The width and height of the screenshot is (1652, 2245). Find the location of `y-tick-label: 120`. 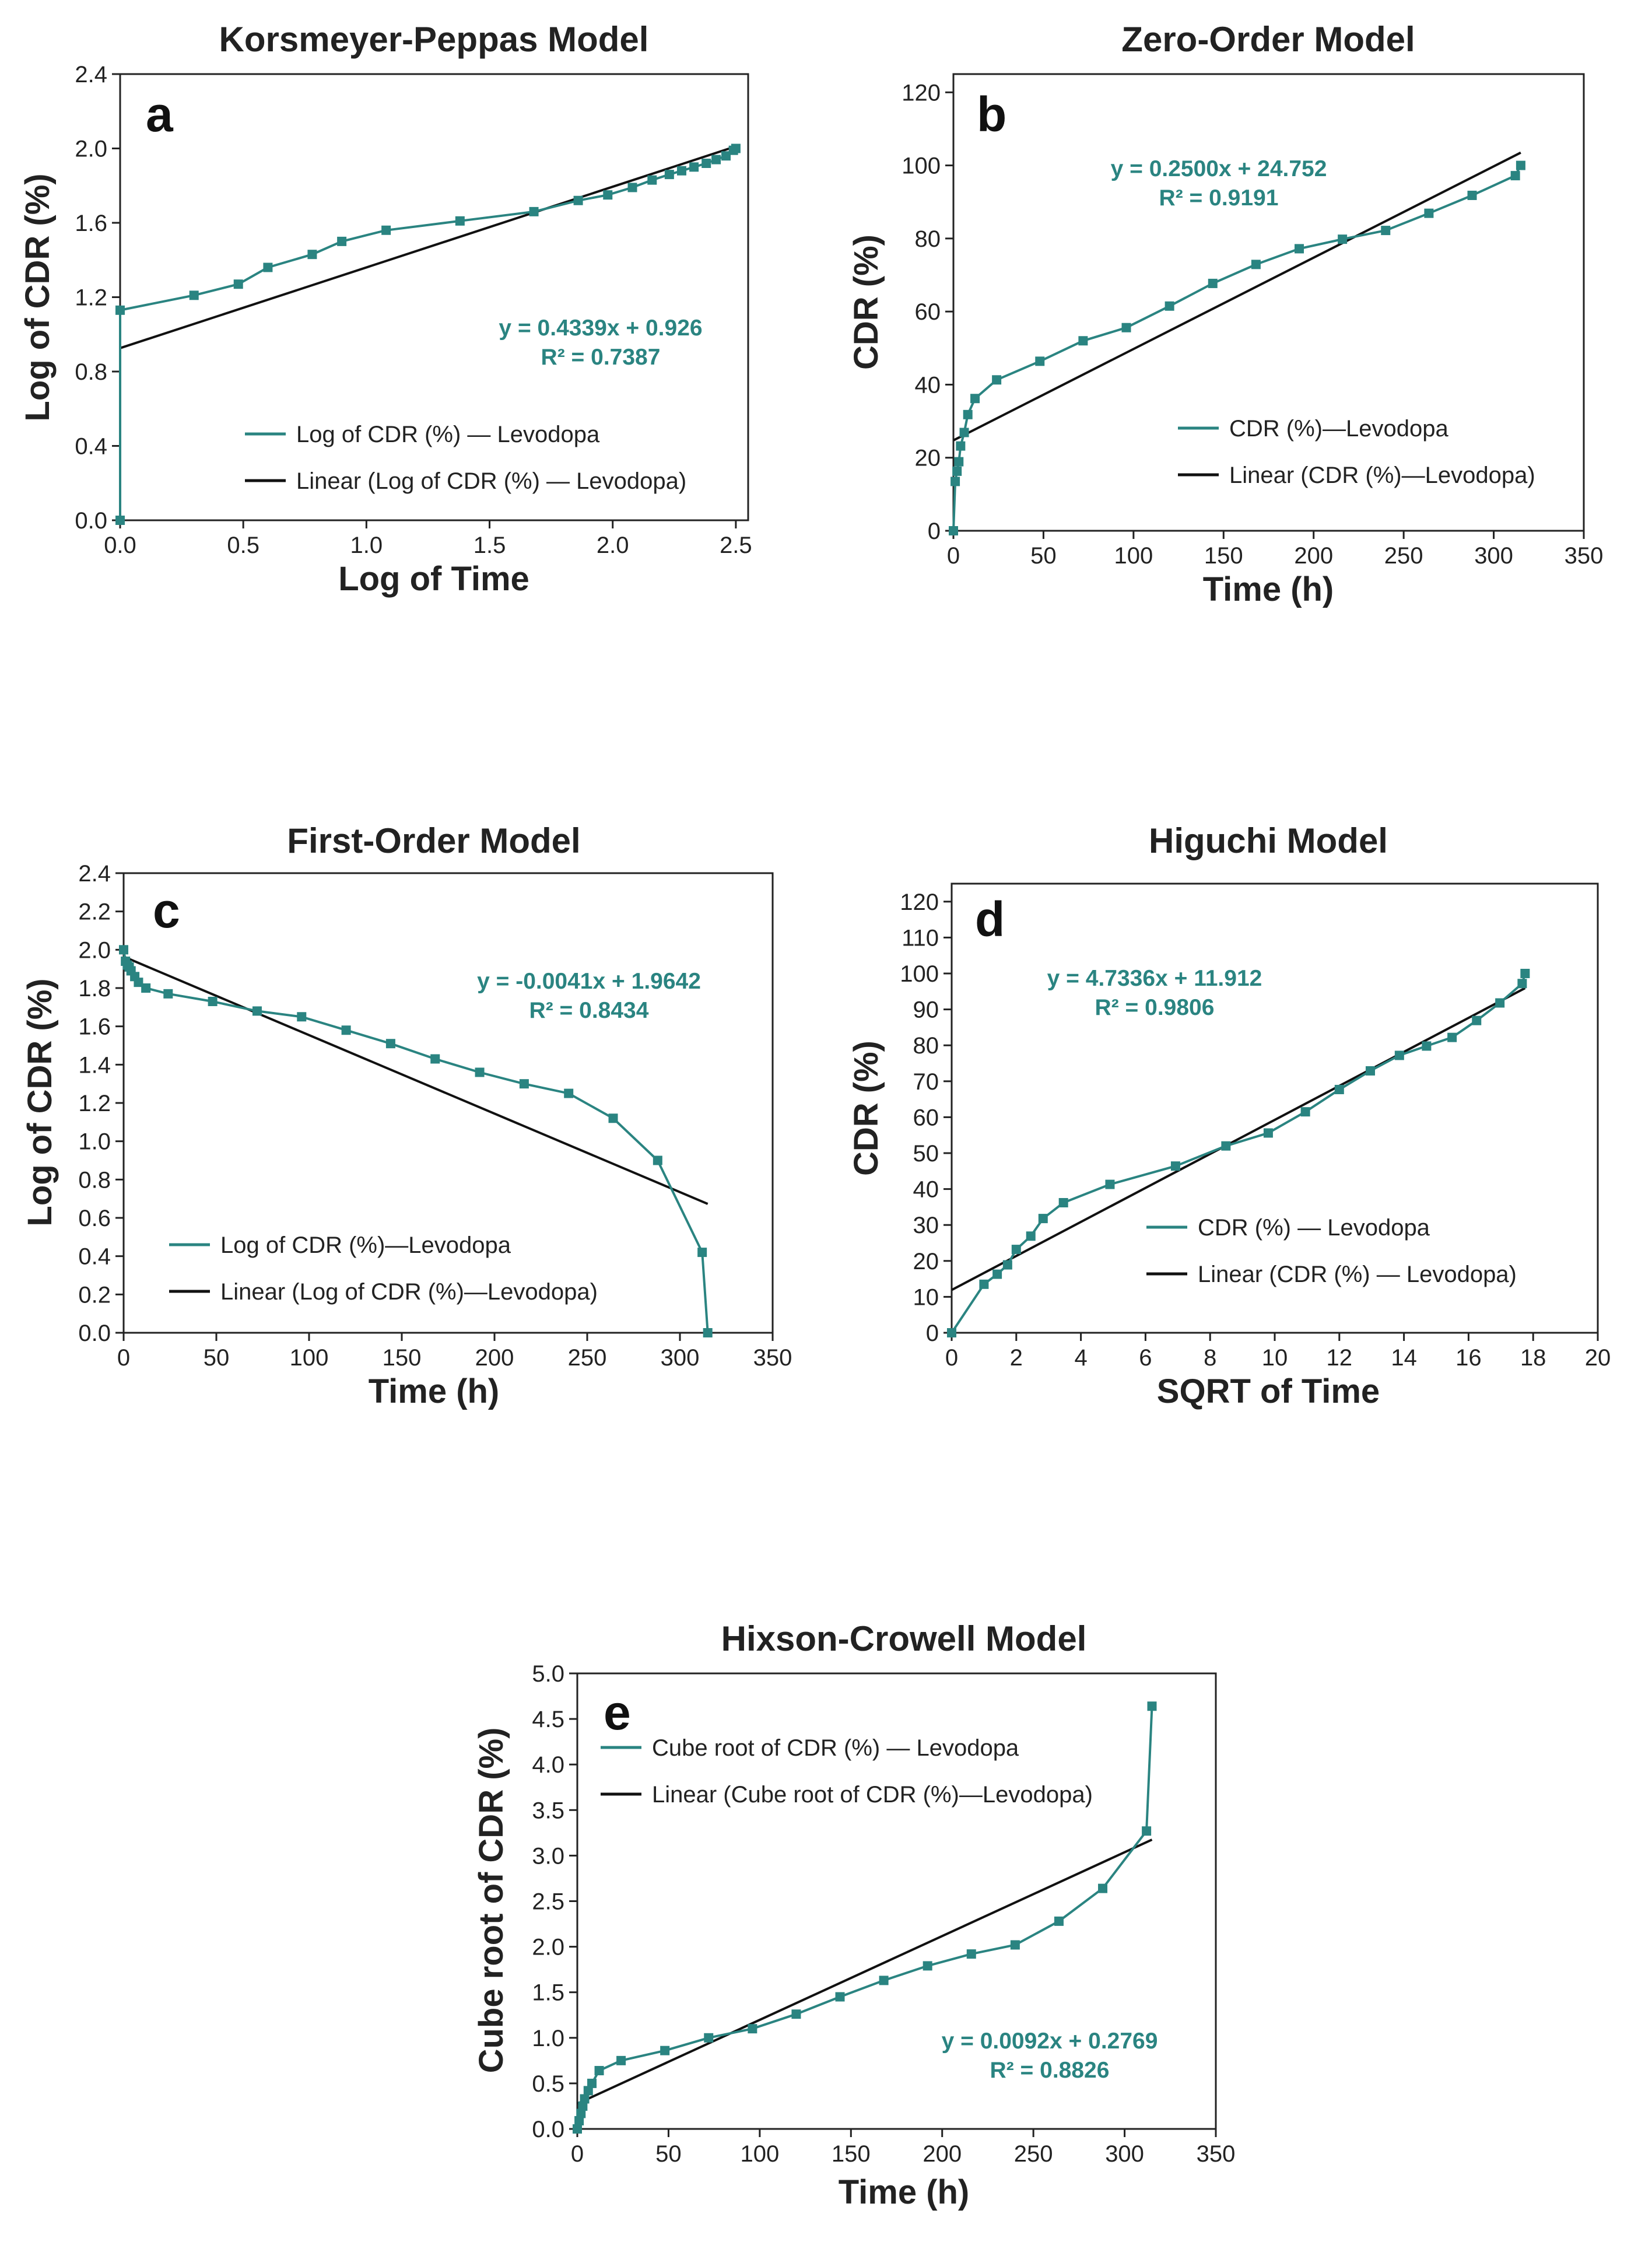

y-tick-label: 120 is located at coordinates (919, 902).